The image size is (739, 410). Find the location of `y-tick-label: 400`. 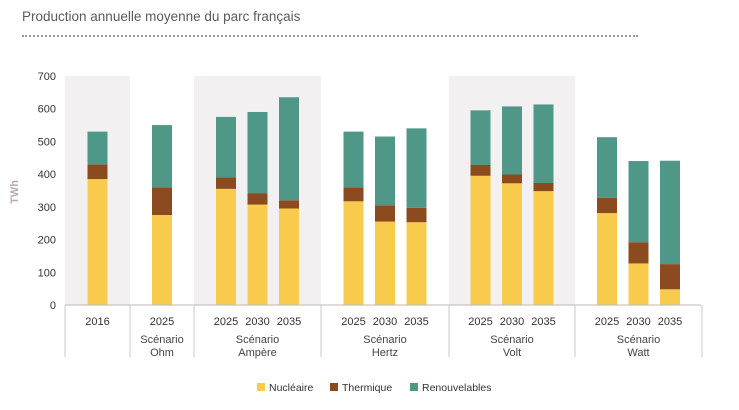

y-tick-label: 400 is located at coordinates (47, 175).